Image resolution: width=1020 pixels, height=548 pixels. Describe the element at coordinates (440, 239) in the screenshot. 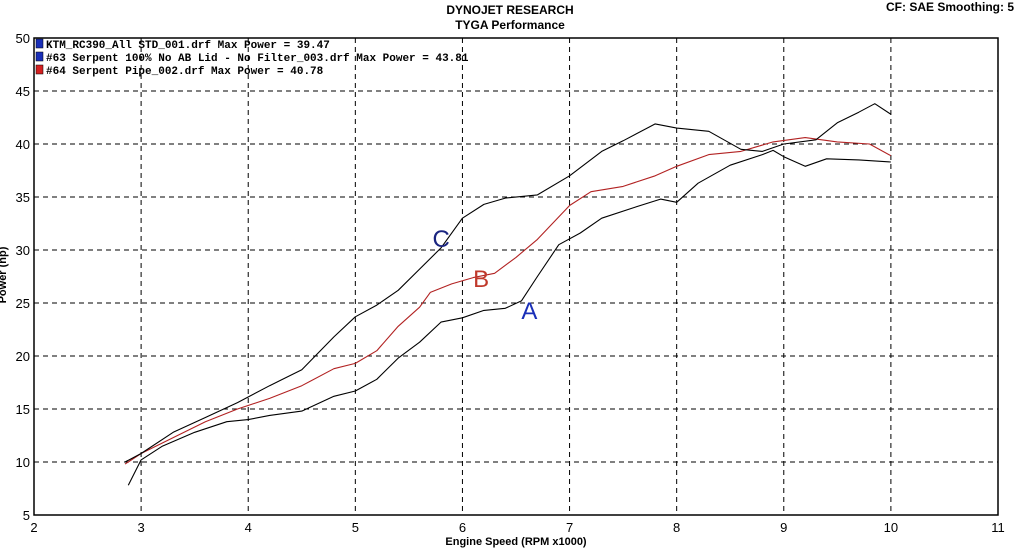

I see `curve-label-c: C` at that location.